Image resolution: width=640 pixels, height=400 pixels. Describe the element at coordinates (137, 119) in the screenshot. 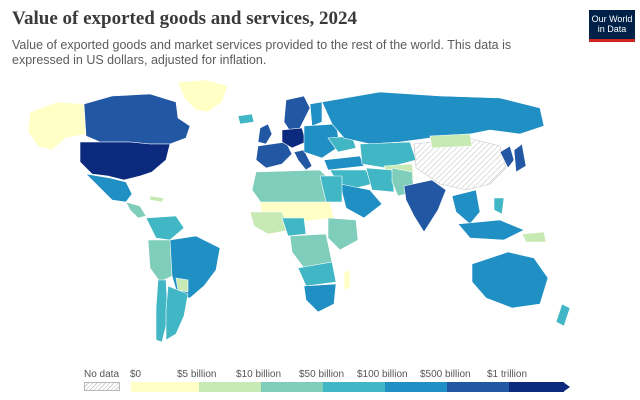

I see `country-canada` at that location.